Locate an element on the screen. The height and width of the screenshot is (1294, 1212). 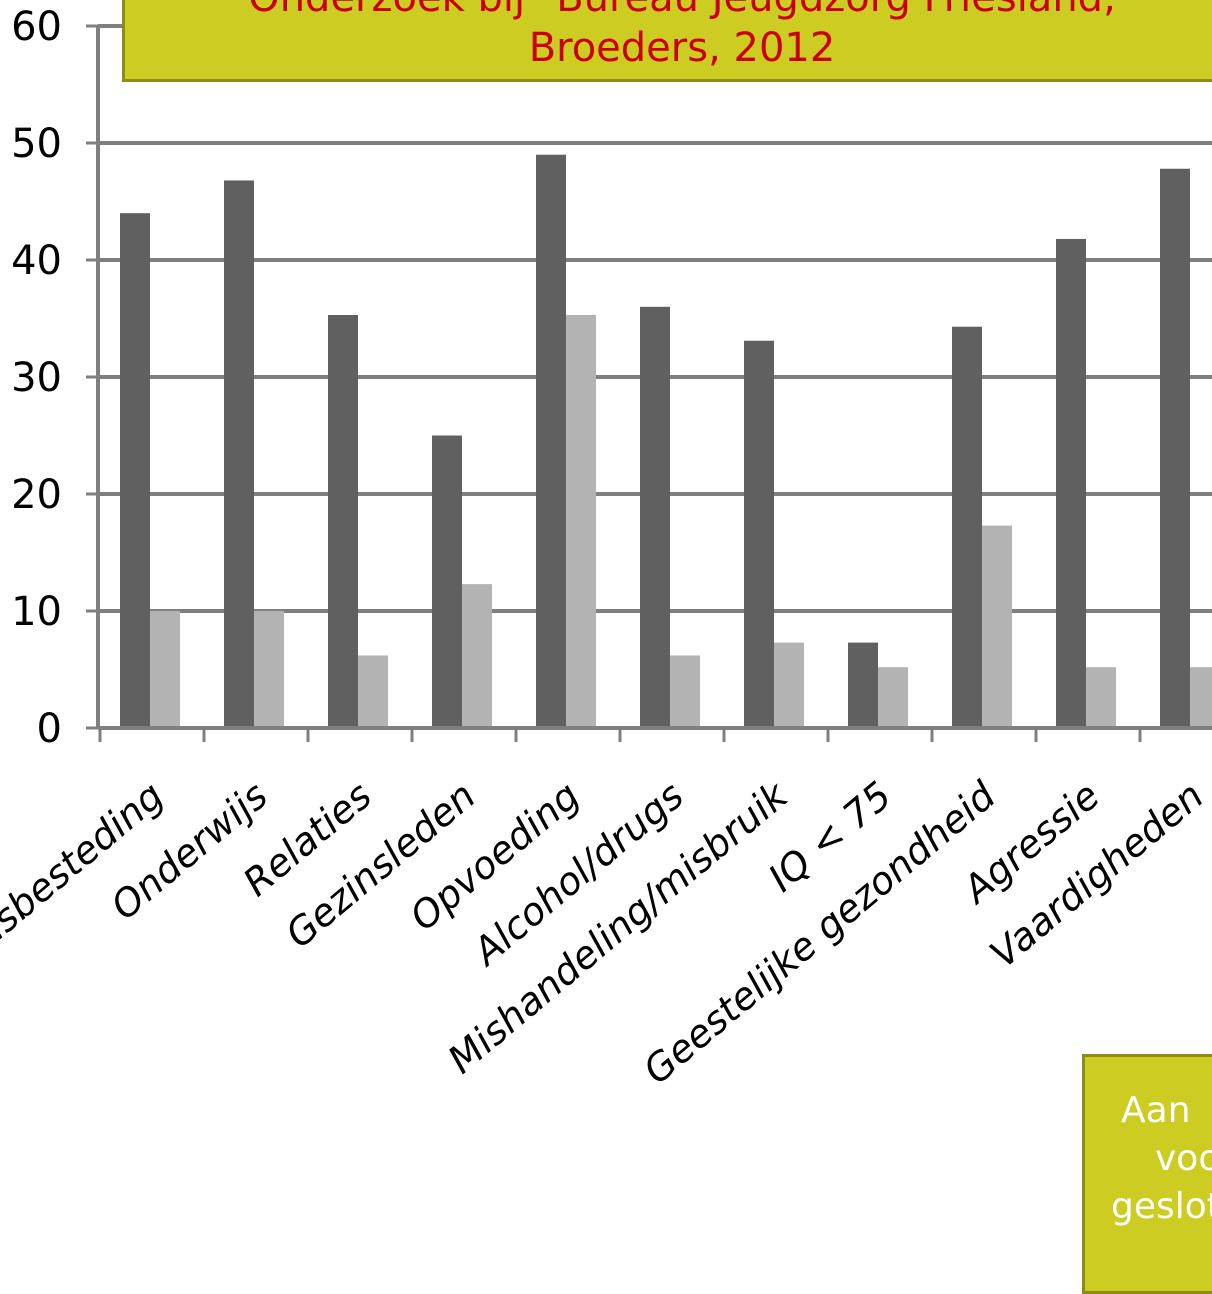
y-tick-label: 50 is located at coordinates (36, 144).